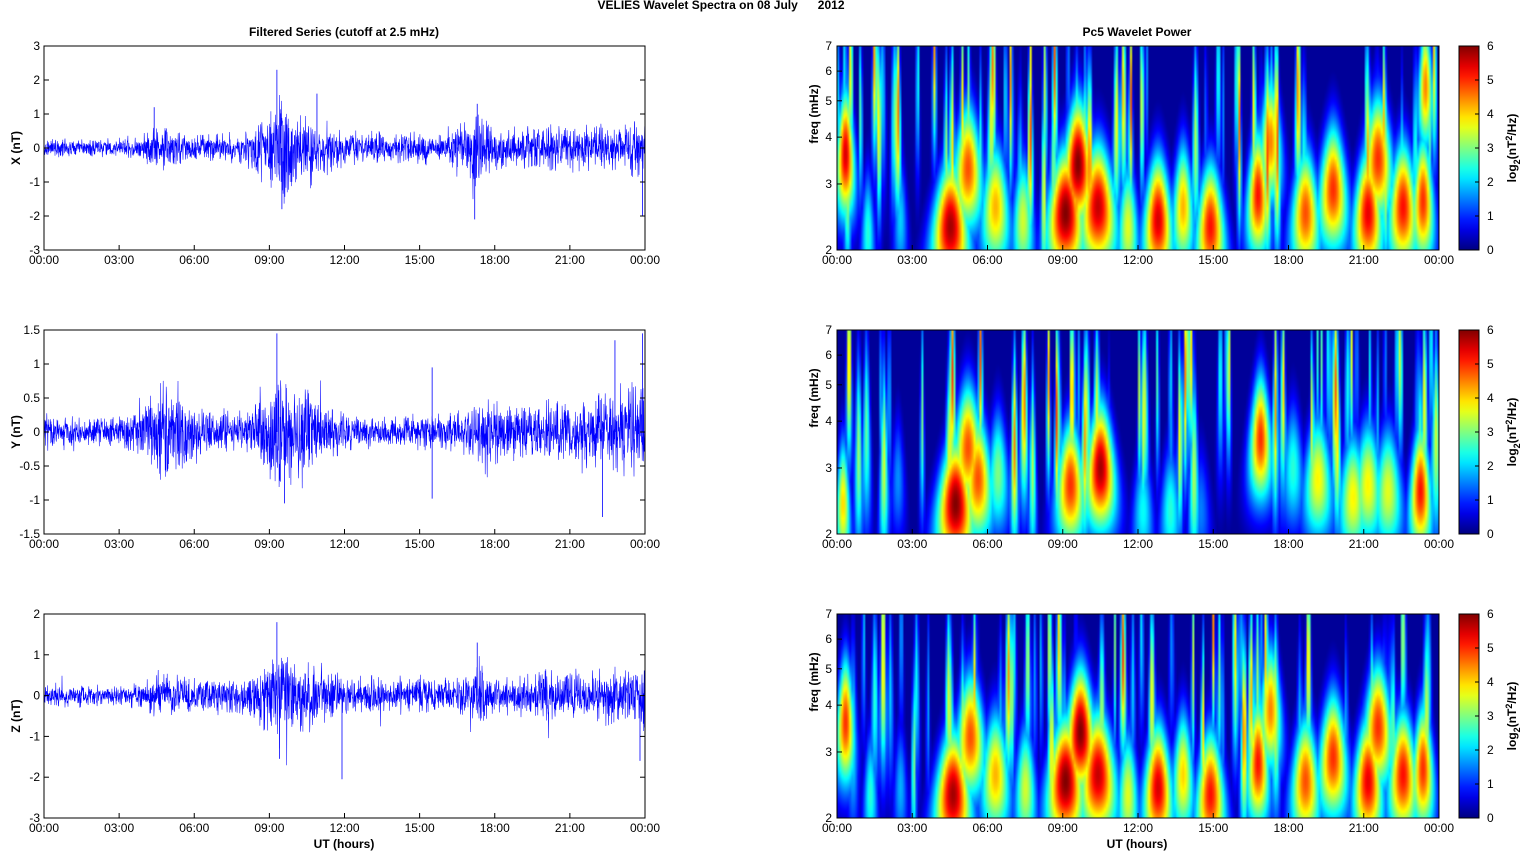 The height and width of the screenshot is (851, 1522). I want to click on ytick-label: 6, so click(828, 639).